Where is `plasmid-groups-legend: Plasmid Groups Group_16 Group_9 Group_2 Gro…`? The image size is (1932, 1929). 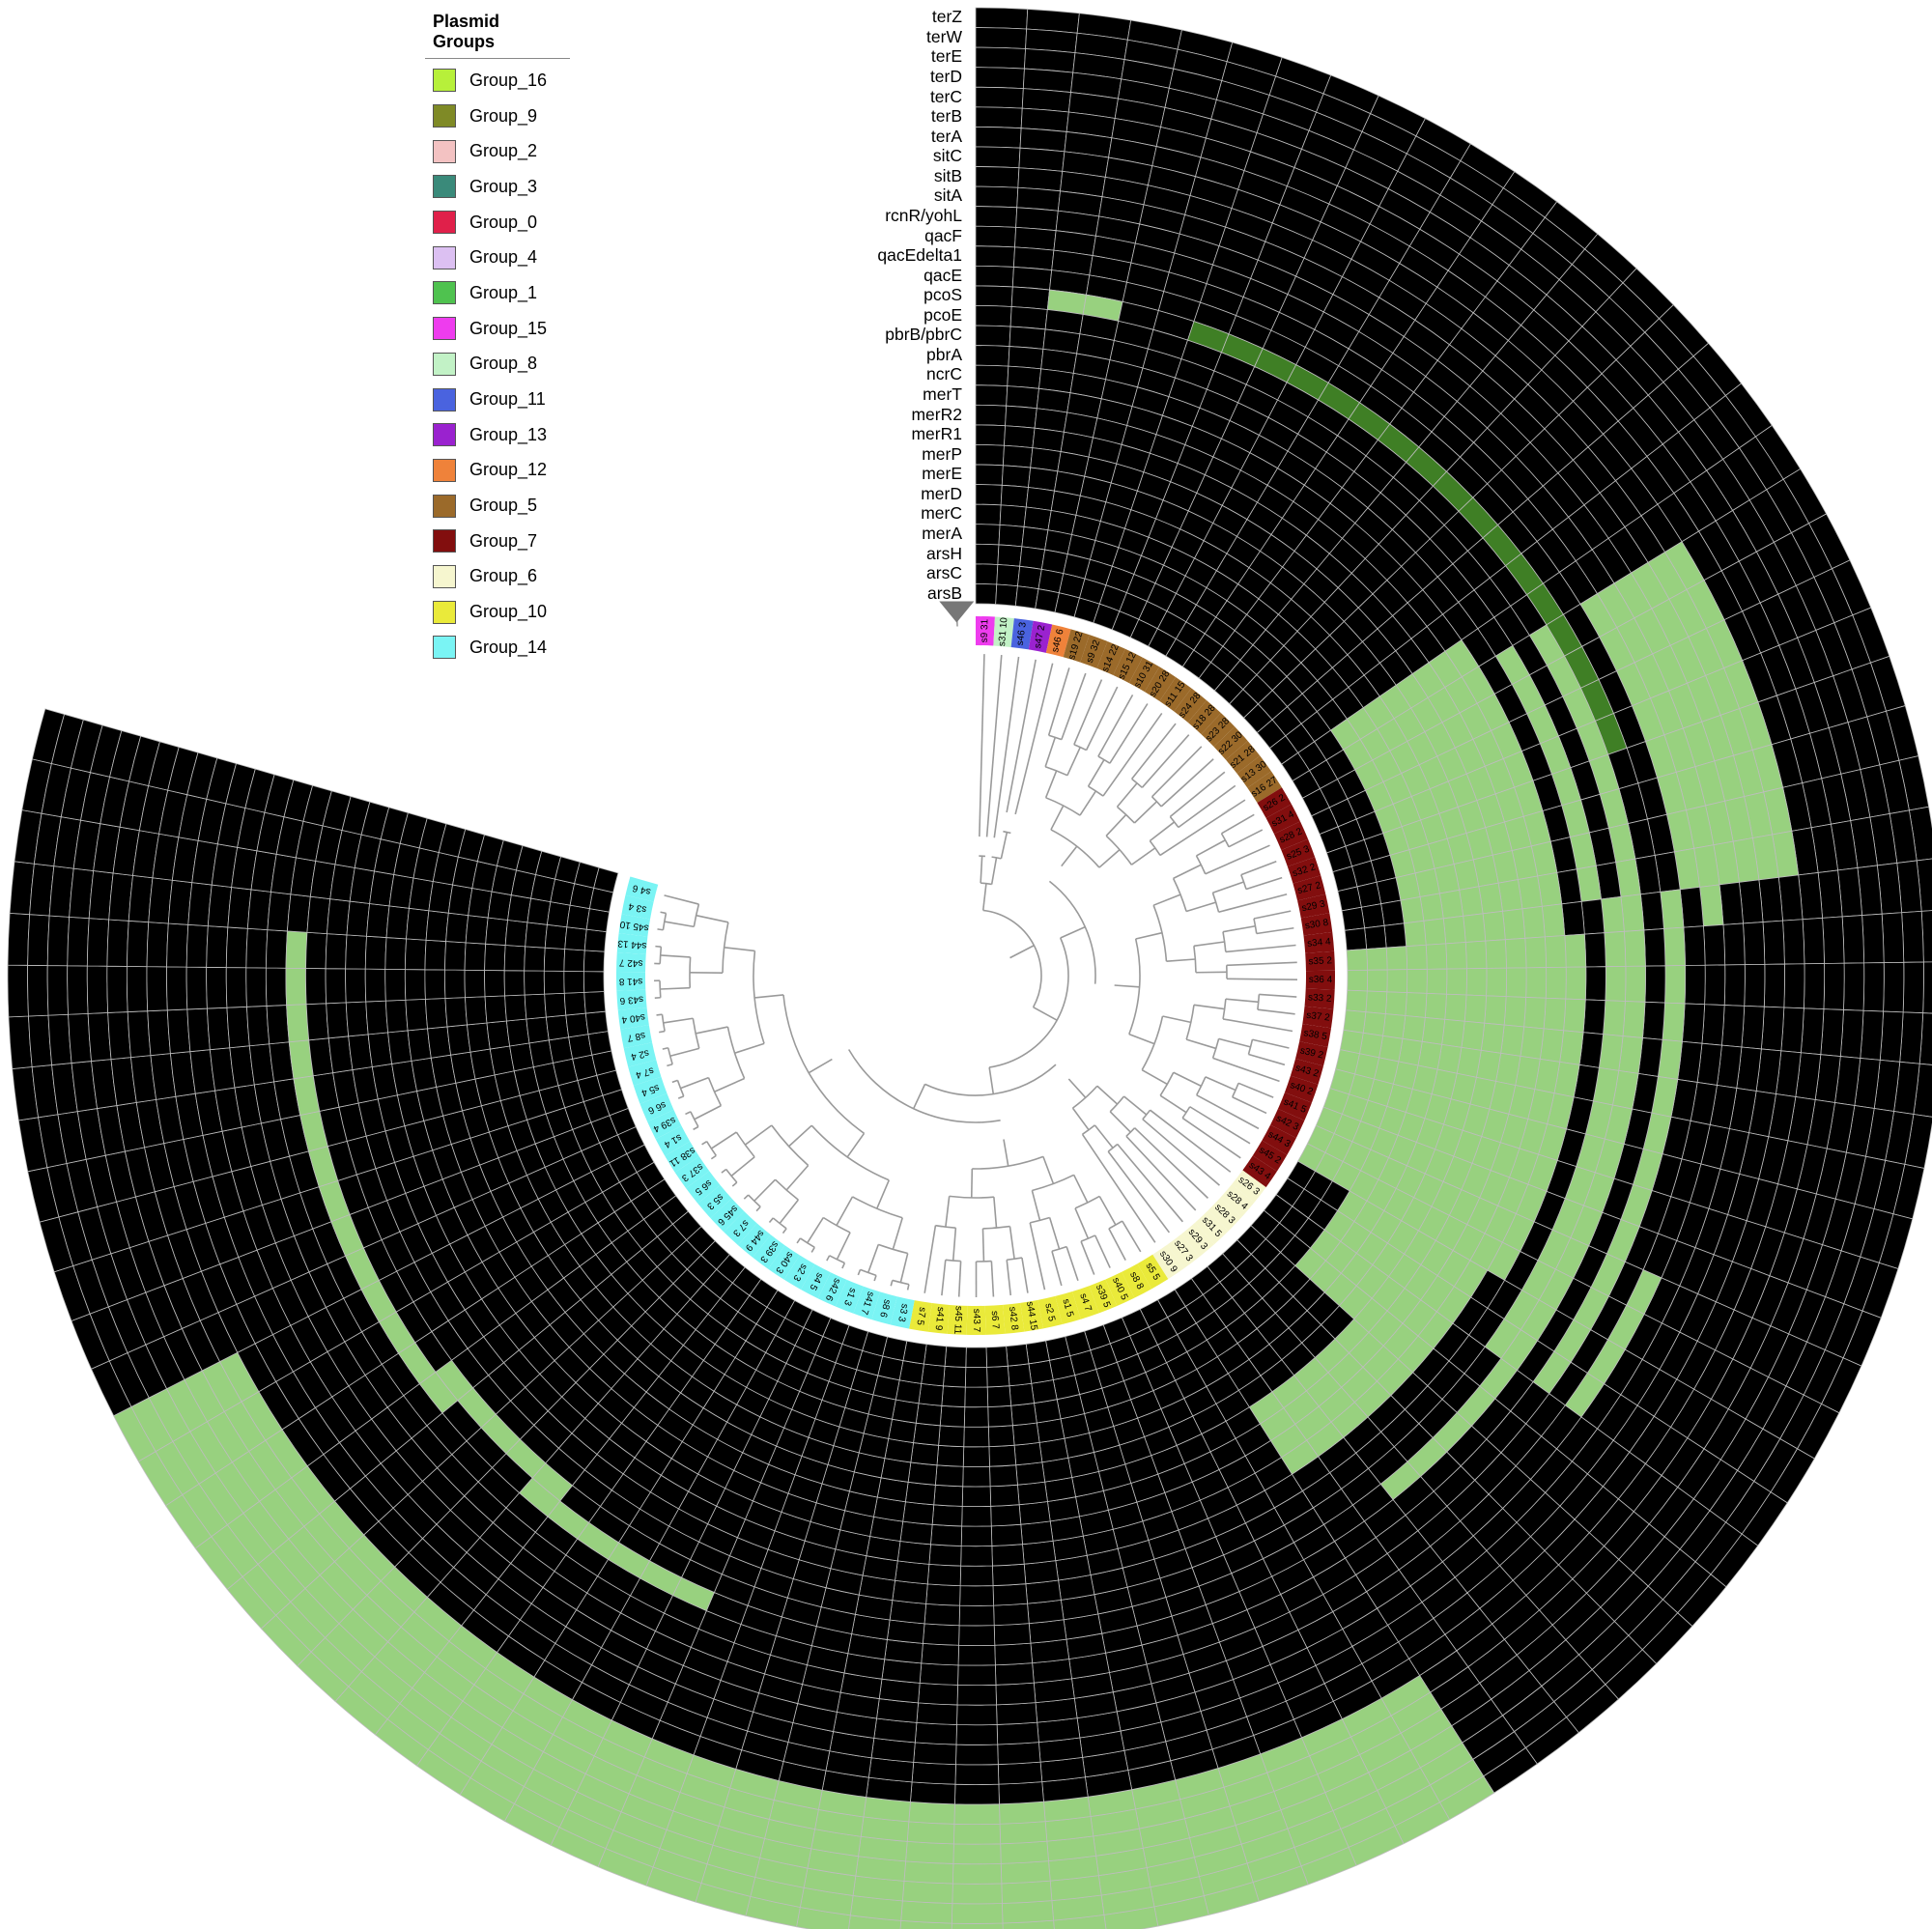
plasmid-groups-legend: Plasmid Groups Group_16 Group_9 Group_2 Gro… is located at coordinates (497, 337).